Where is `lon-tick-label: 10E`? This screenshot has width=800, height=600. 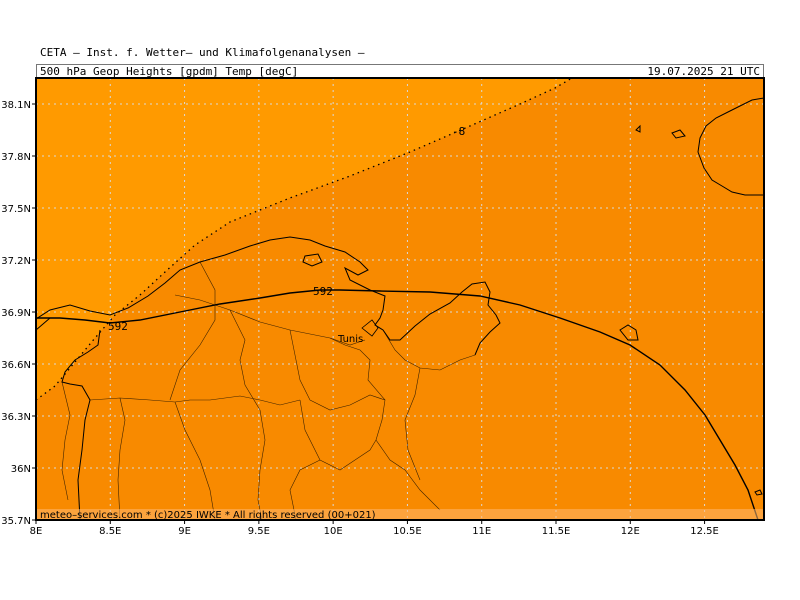 lon-tick-label: 10E is located at coordinates (333, 531).